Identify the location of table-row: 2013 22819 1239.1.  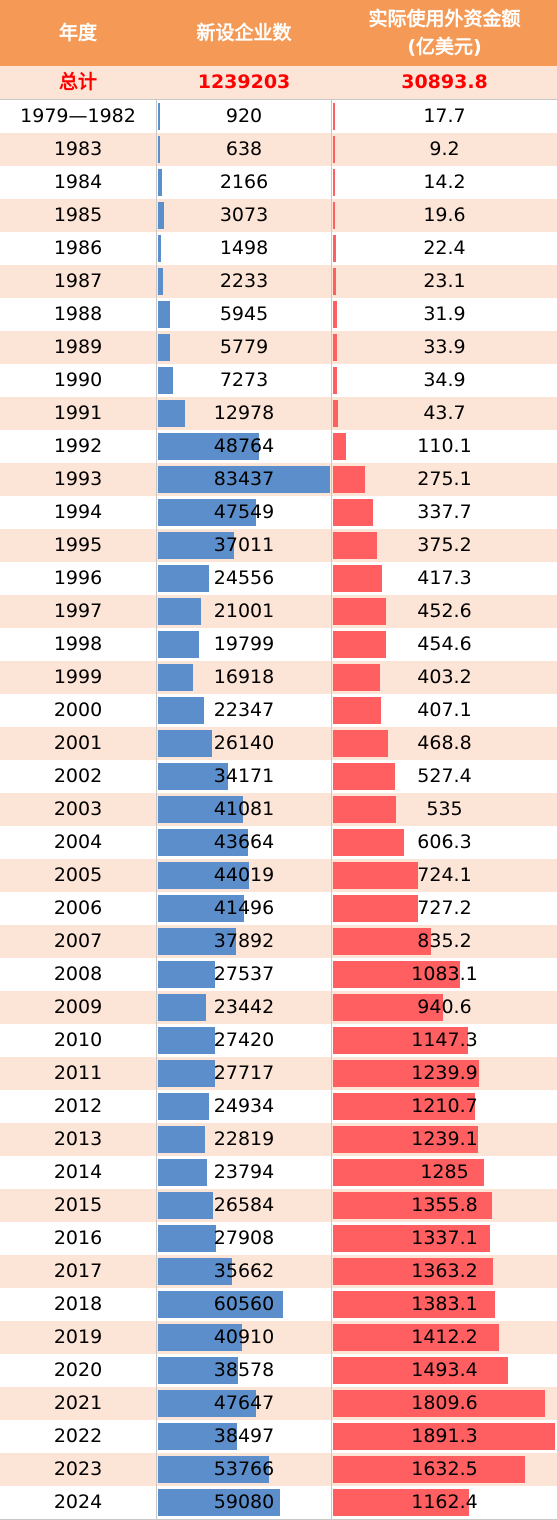
(278, 1140).